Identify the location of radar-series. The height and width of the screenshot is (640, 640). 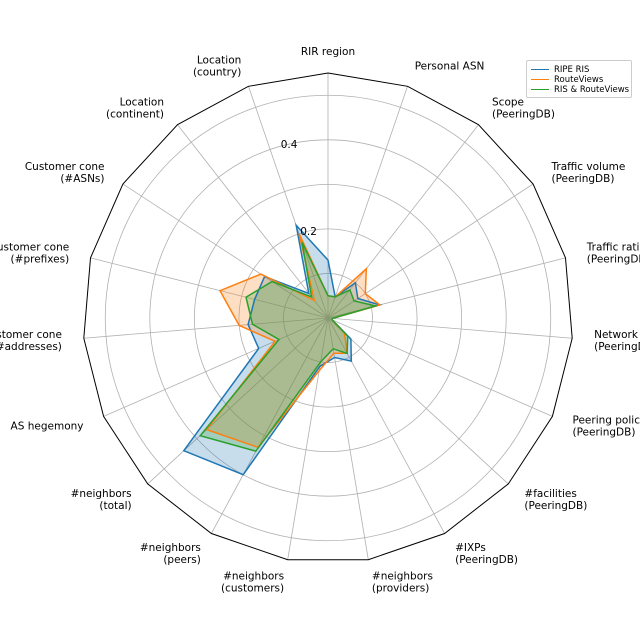
(282, 349).